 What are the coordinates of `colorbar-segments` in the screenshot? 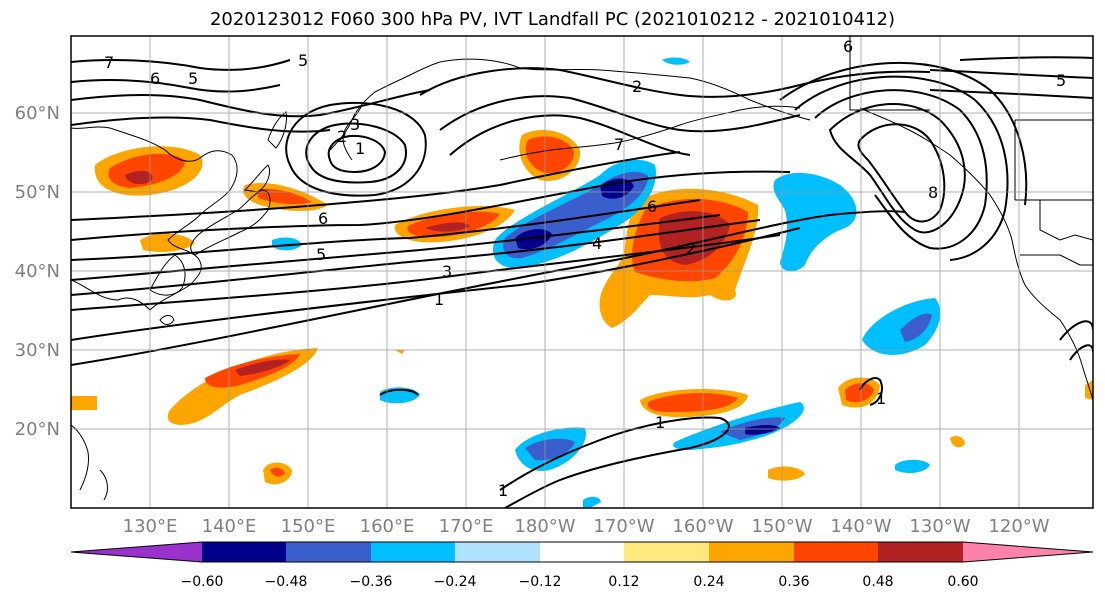 It's located at (582, 552).